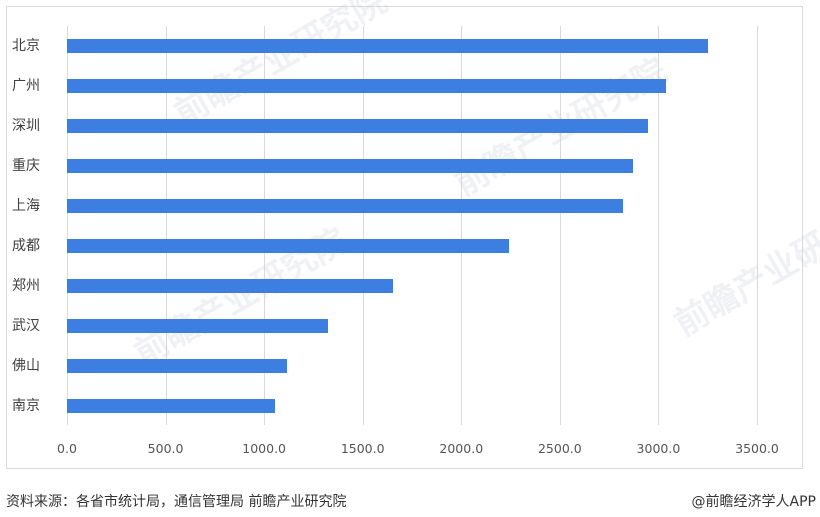  What do you see at coordinates (362, 448) in the screenshot?
I see `x-tick-label: 1500.0` at bounding box center [362, 448].